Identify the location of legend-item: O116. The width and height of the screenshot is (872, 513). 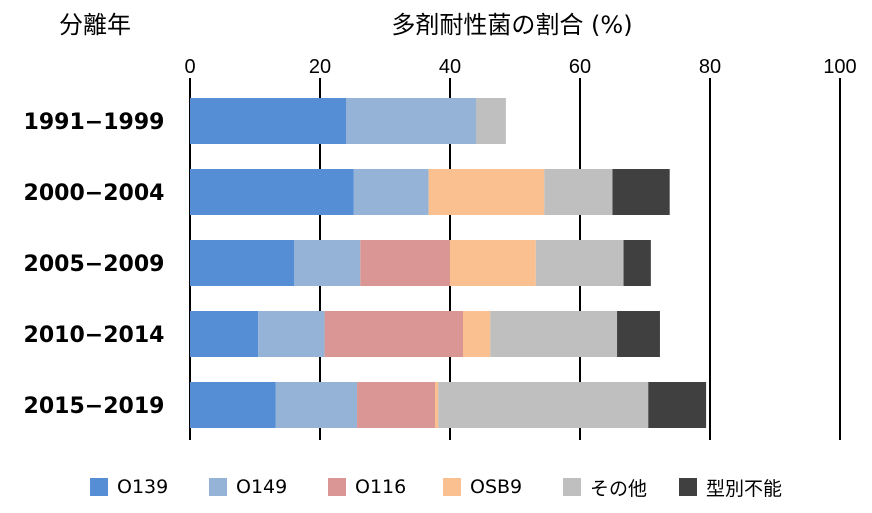
(367, 487).